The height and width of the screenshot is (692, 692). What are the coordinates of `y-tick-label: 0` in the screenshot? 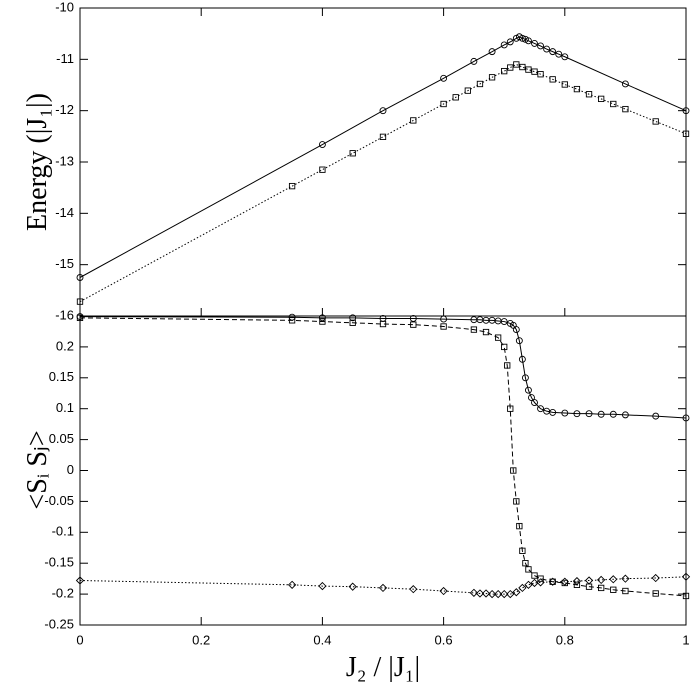 It's located at (70, 469).